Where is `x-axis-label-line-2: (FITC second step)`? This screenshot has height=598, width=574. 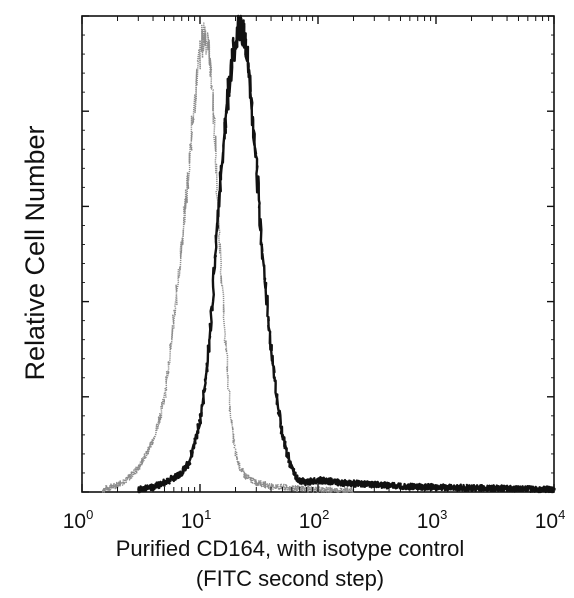 x-axis-label-line-2: (FITC second step) is located at coordinates (290, 578).